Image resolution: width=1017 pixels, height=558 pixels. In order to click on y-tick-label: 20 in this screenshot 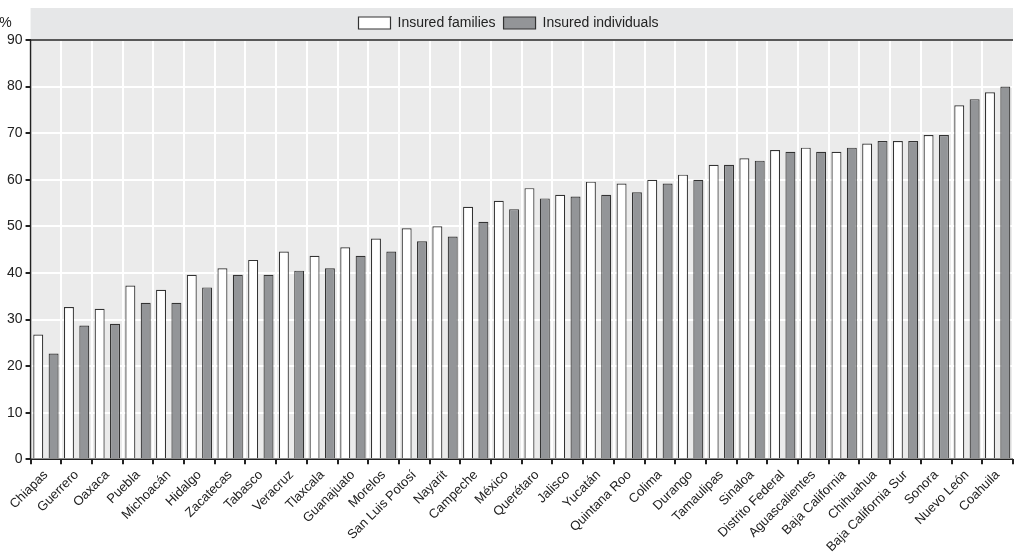, I will do `click(14, 365)`.